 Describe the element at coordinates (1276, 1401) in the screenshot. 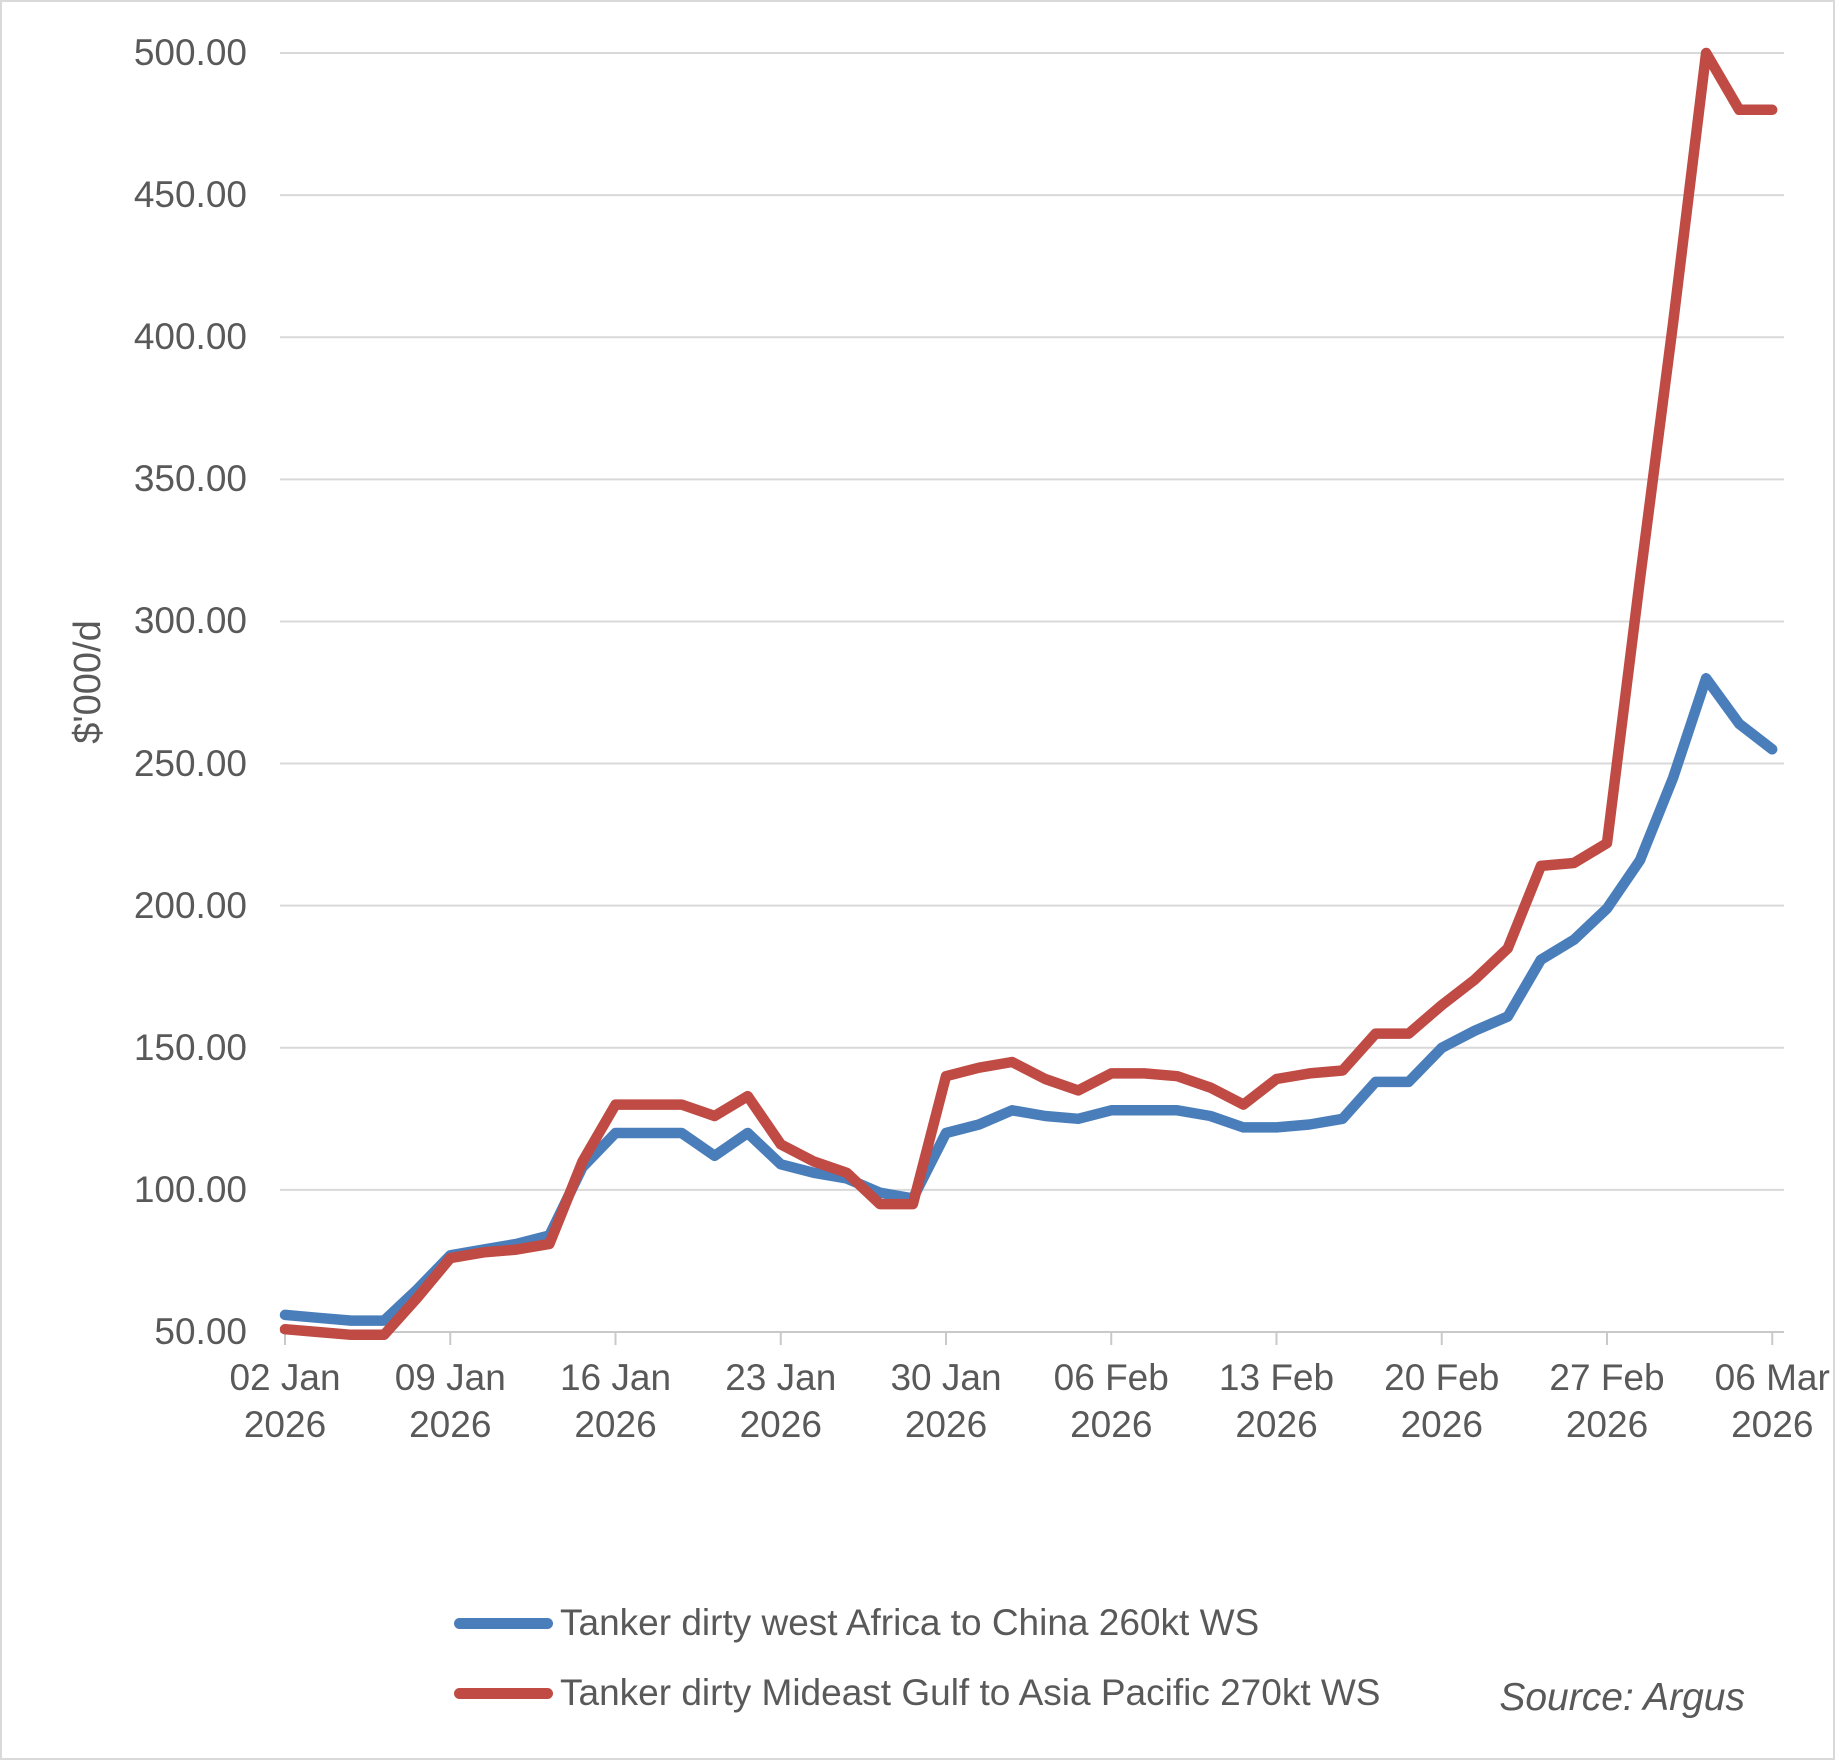

I see `x-axis-tick-label: 13 Feb 2026` at that location.